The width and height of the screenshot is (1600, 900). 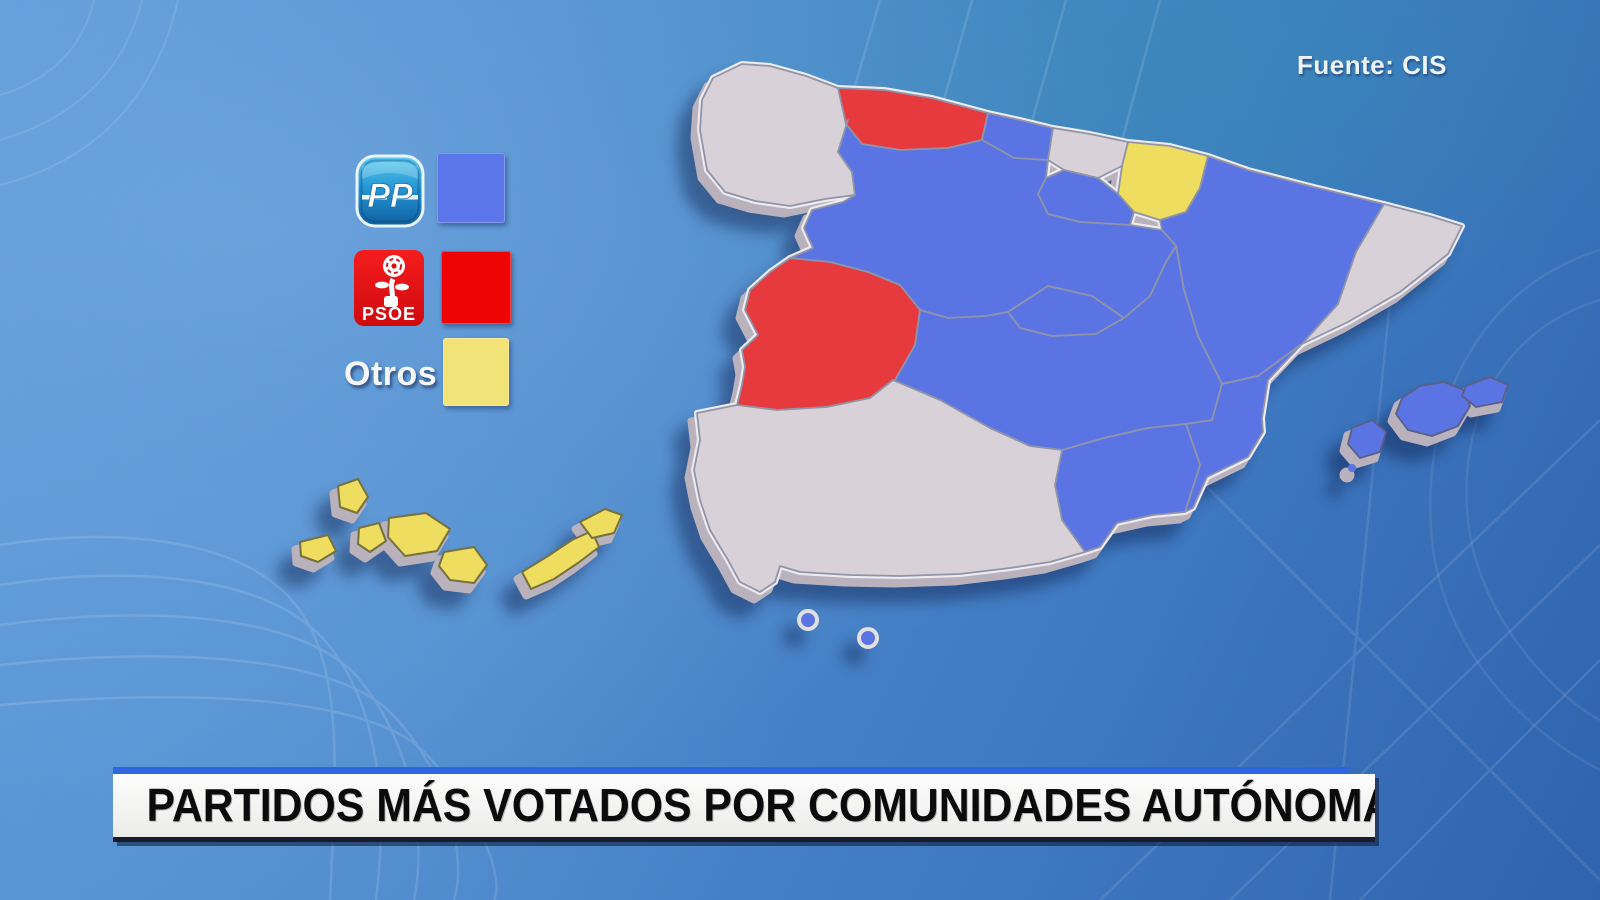 What do you see at coordinates (476, 372) in the screenshot?
I see `legend-swatch-otros` at bounding box center [476, 372].